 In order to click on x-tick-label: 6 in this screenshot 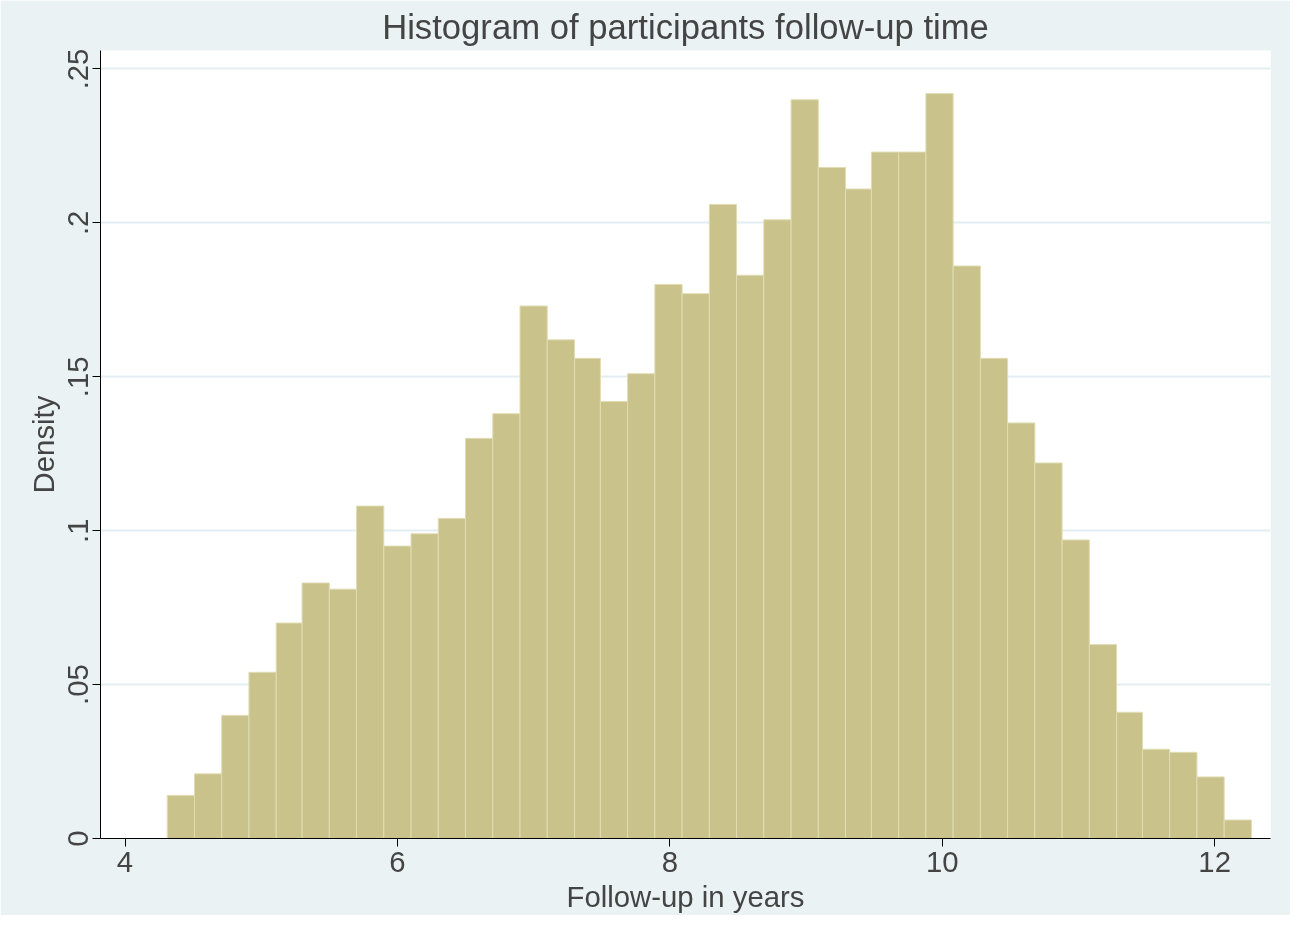, I will do `click(397, 861)`.